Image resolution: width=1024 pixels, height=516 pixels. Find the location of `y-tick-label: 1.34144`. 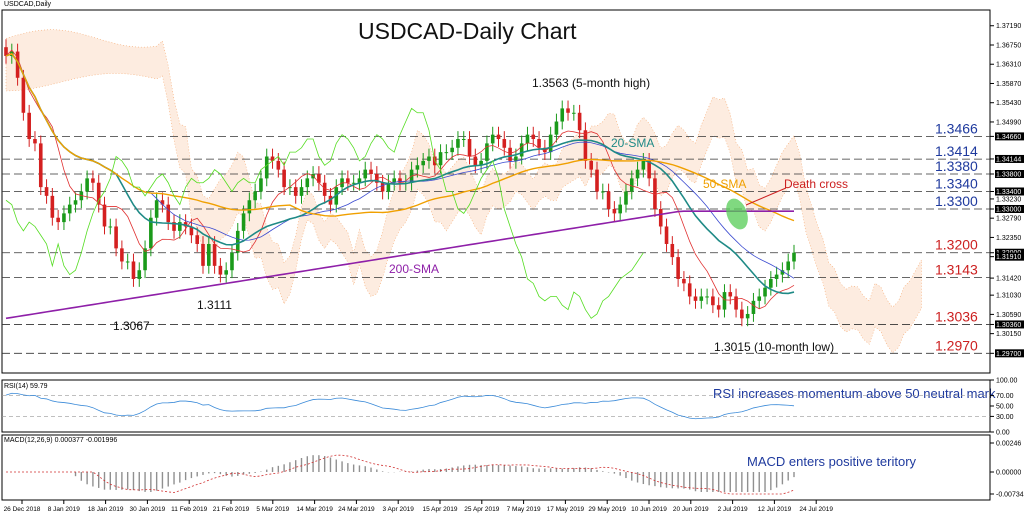

y-tick-label: 1.34144 is located at coordinates (1008, 159).